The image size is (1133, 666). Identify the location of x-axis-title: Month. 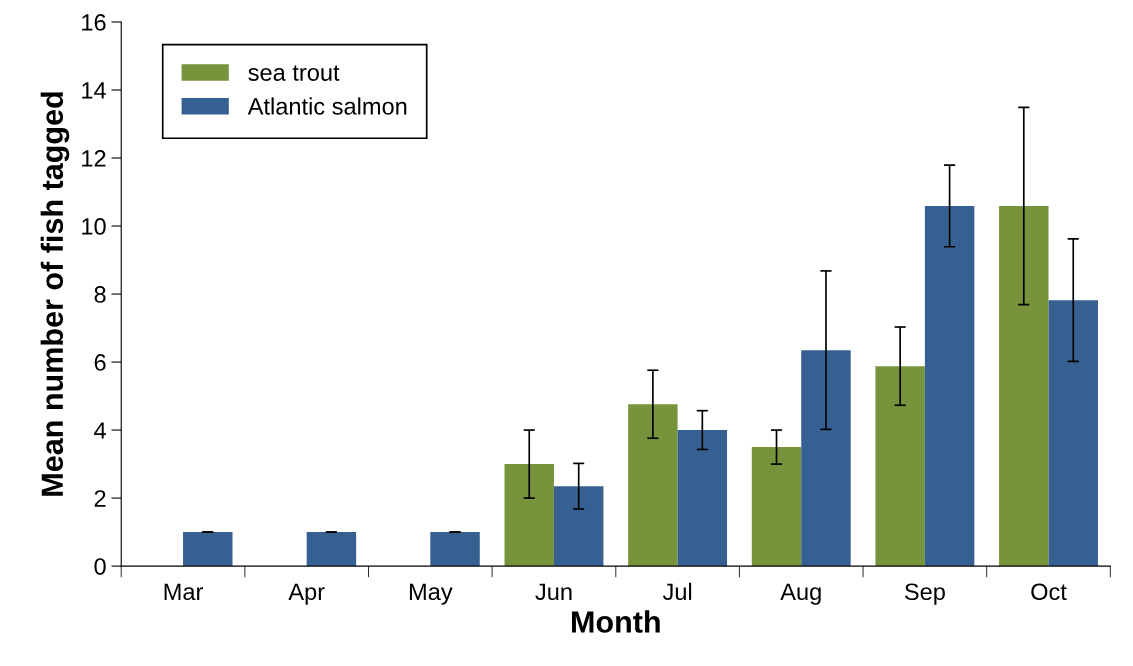
(616, 621).